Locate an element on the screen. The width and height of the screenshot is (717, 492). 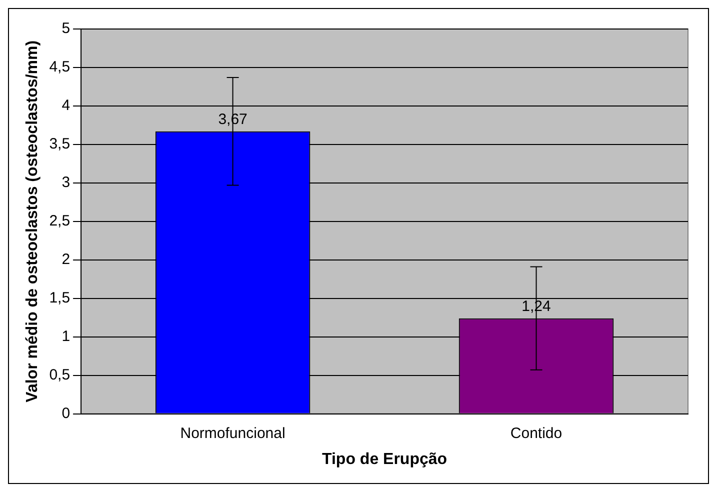
y-tick-label: 0 is located at coordinates (66, 413).